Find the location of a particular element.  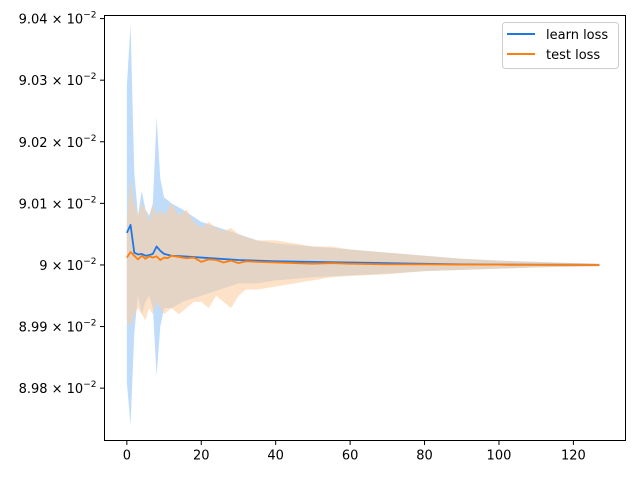

x-axis: 0 20 40 60 80 100 120 is located at coordinates (354, 452).